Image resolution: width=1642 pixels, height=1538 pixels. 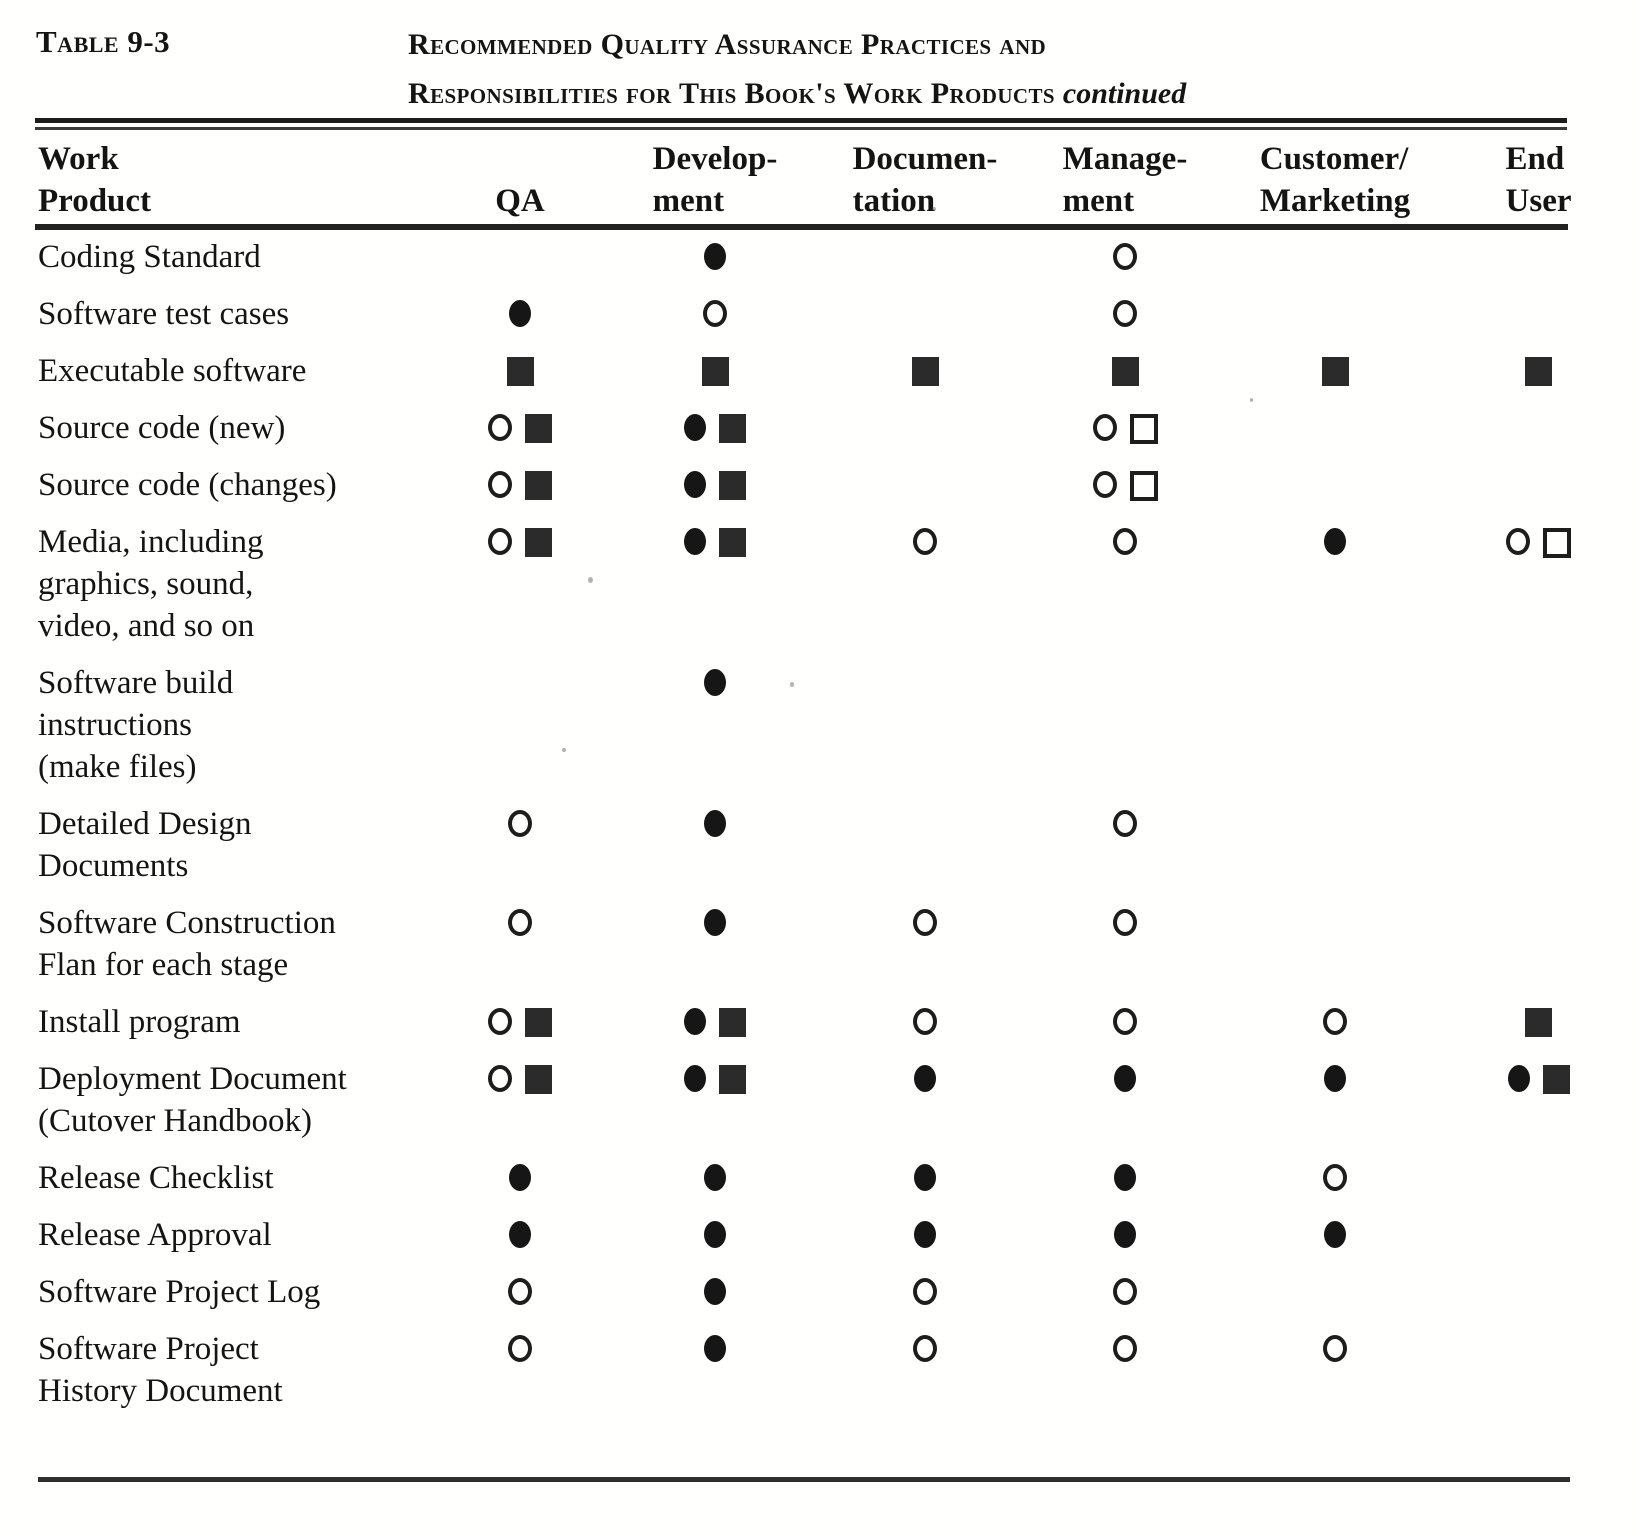 I want to click on work-product-label: Software Project History Document, so click(x=160, y=1370).